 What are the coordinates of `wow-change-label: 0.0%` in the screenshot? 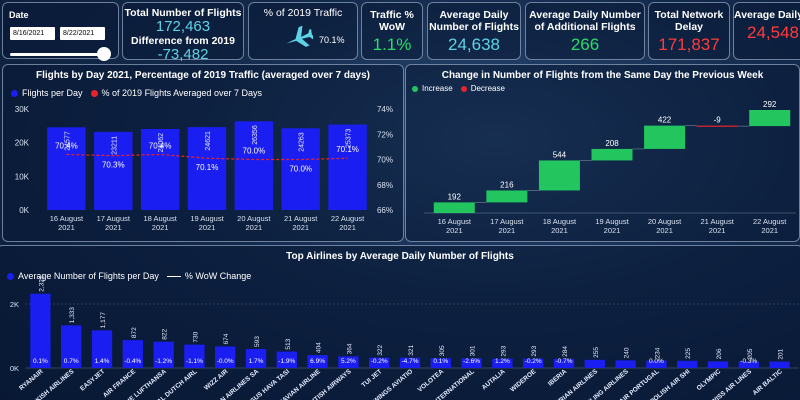 It's located at (656, 361).